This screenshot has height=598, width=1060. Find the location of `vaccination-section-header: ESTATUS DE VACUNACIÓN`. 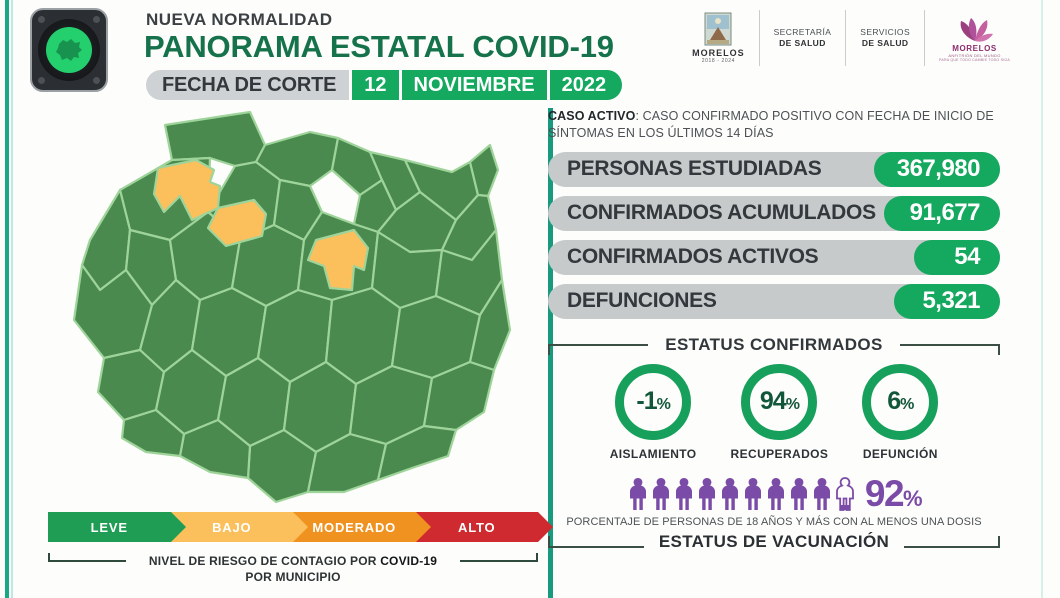

vaccination-section-header: ESTATUS DE VACUNACIÓN is located at coordinates (774, 542).